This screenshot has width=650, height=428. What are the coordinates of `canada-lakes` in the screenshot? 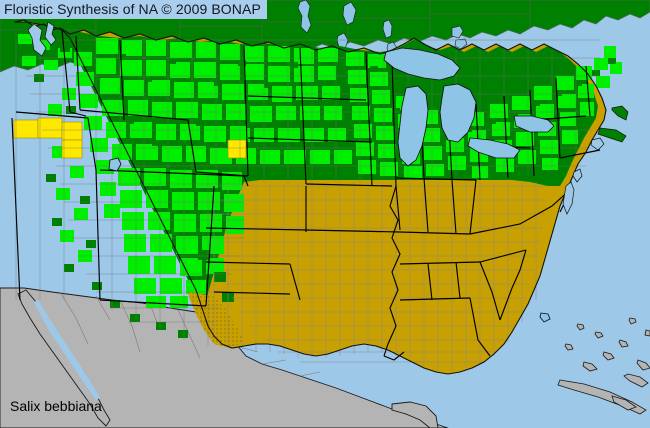 It's located at (382, 28).